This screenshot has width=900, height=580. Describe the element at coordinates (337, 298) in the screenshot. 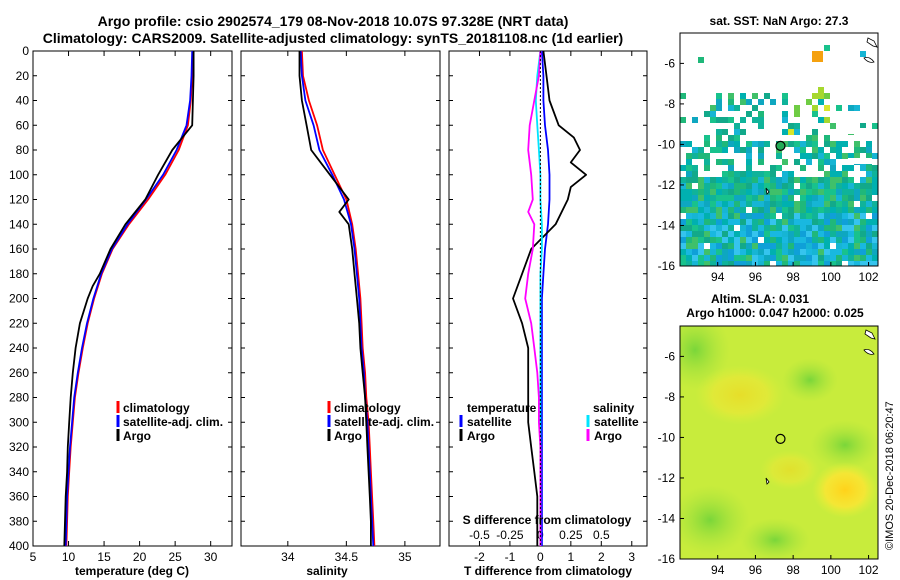

I see `sal-series-satellite-adj-clim-` at that location.